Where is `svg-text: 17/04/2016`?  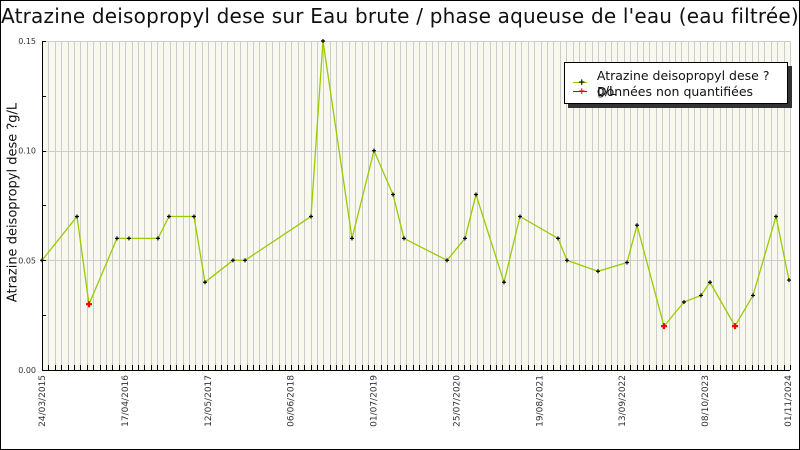 svg-text: 17/04/2016 is located at coordinates (126, 401).